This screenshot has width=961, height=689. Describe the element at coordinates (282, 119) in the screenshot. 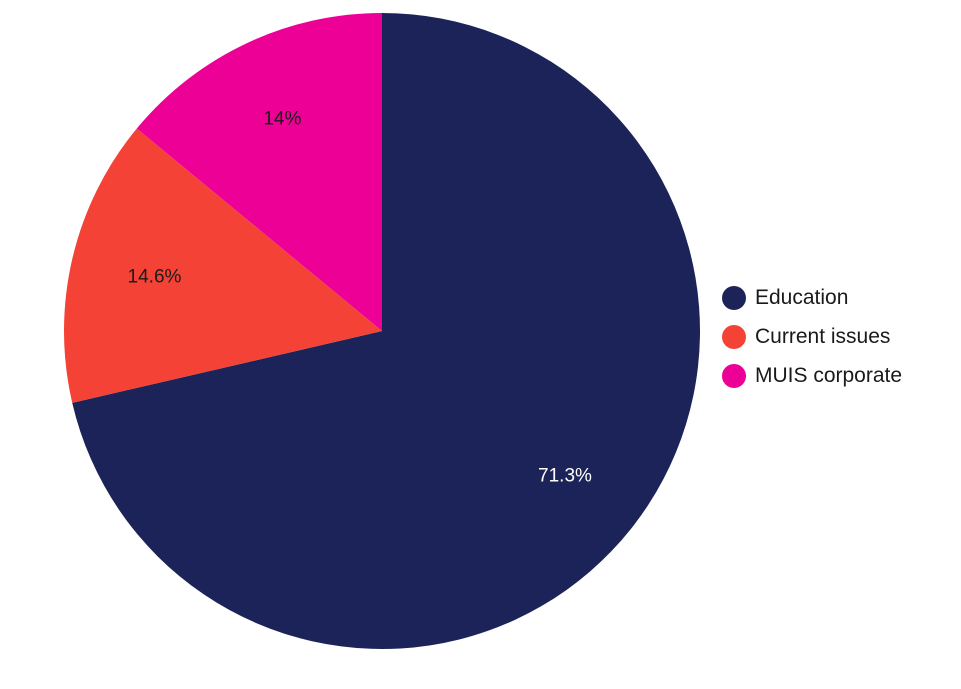

I see `pie-value-label-muis-corporate: 14%` at that location.